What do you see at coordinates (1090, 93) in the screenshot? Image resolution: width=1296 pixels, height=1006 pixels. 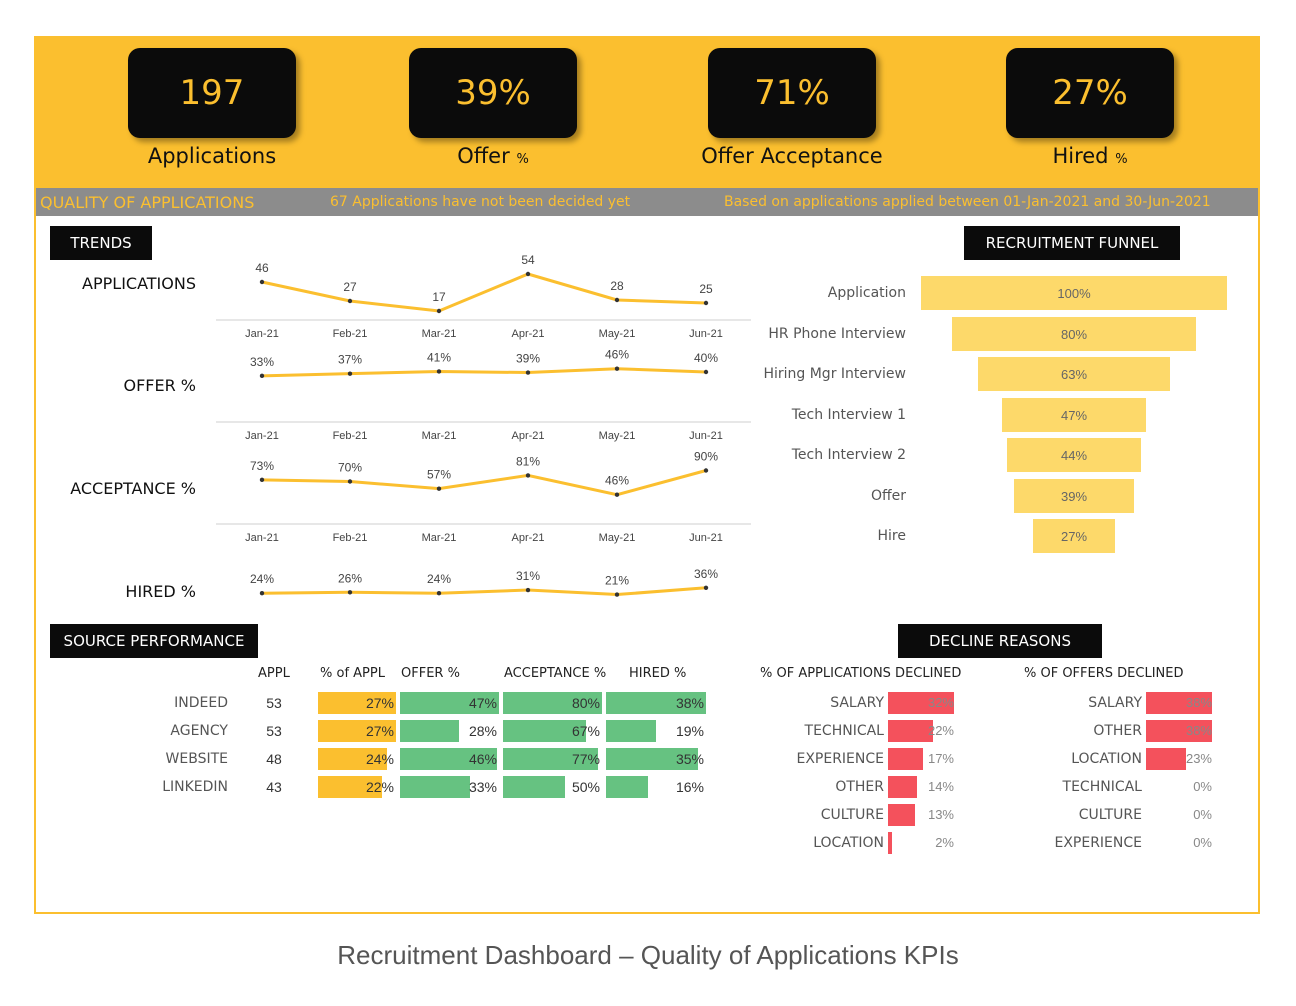 I see `kpi-hired-value: 27%` at bounding box center [1090, 93].